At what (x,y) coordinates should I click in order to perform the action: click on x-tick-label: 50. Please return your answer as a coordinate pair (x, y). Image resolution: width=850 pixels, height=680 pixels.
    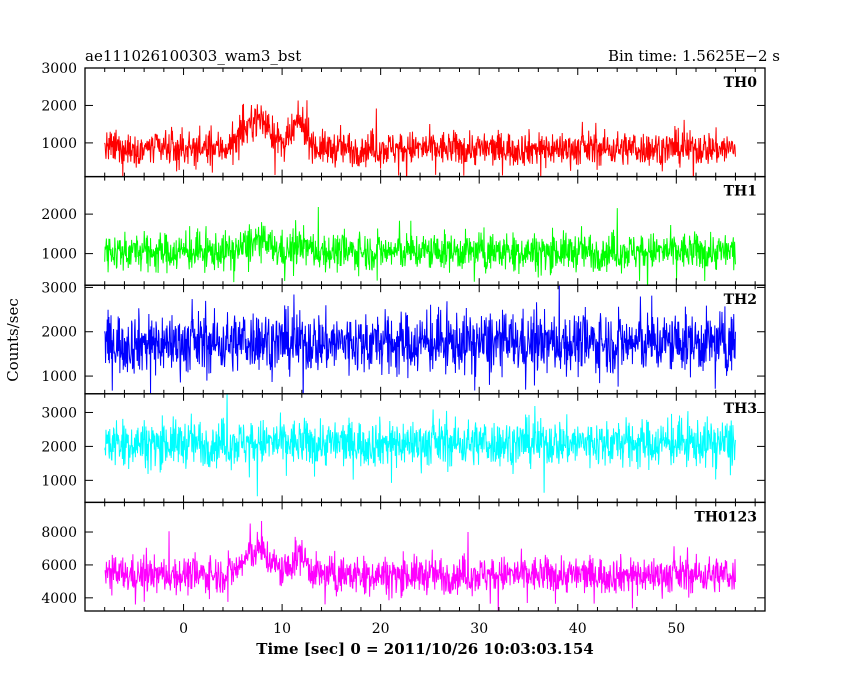
    Looking at the image, I should click on (676, 629).